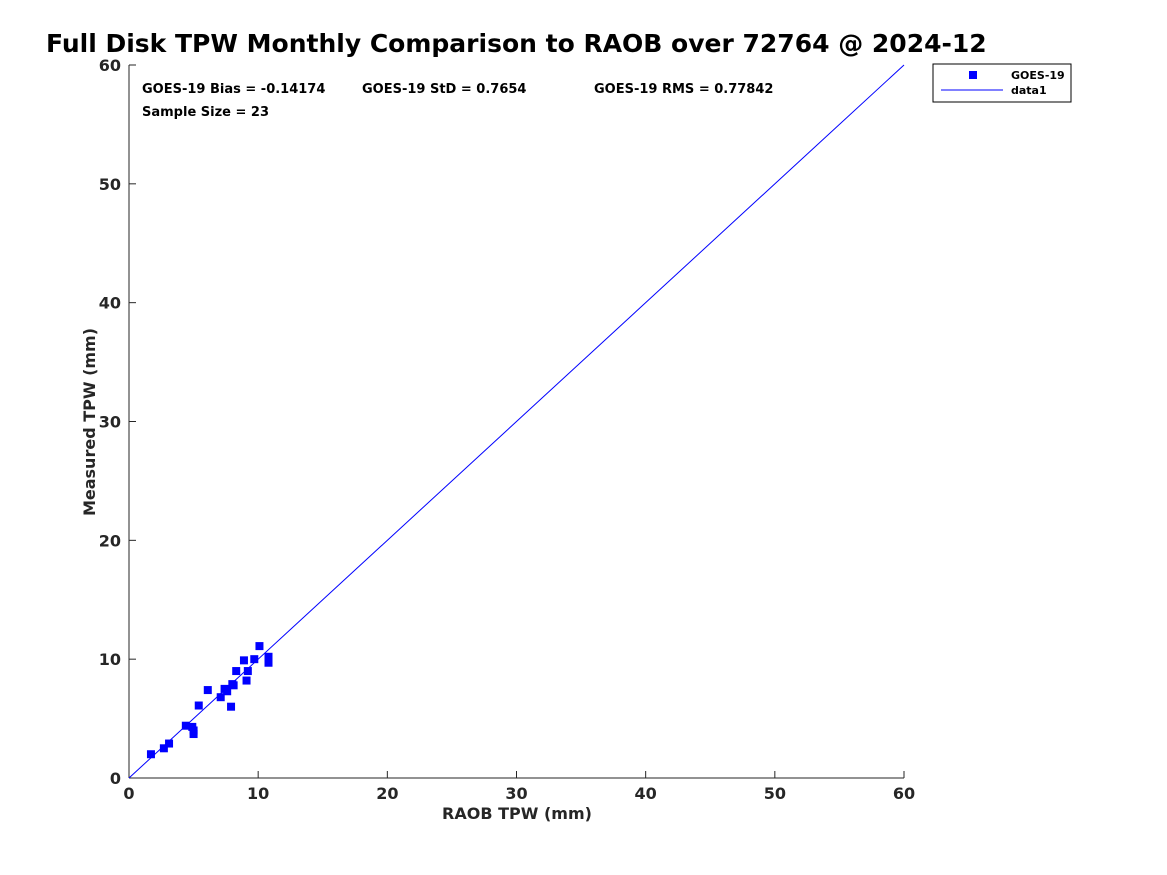 The width and height of the screenshot is (1167, 875). I want to click on legend-label-goes19: GOES-19, so click(1038, 75).